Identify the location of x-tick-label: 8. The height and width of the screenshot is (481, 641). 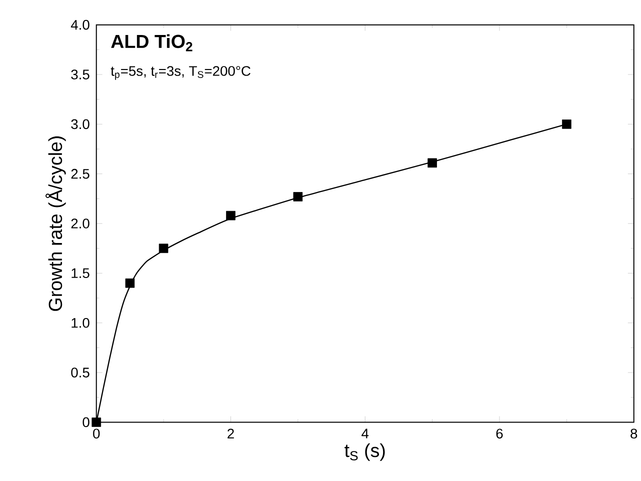
(634, 433).